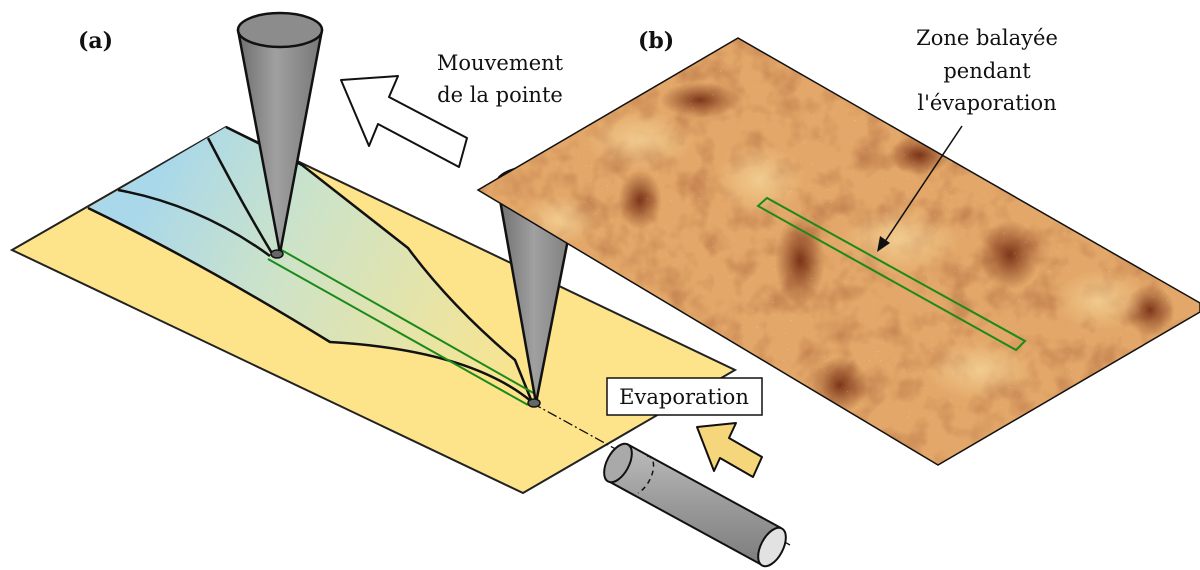  What do you see at coordinates (883, 244) in the screenshot?
I see `scan-zone-pointer-head` at bounding box center [883, 244].